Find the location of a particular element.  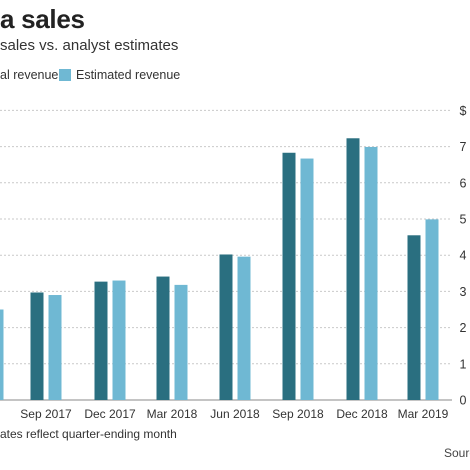

chart-source: Sourc is located at coordinates (457, 453).